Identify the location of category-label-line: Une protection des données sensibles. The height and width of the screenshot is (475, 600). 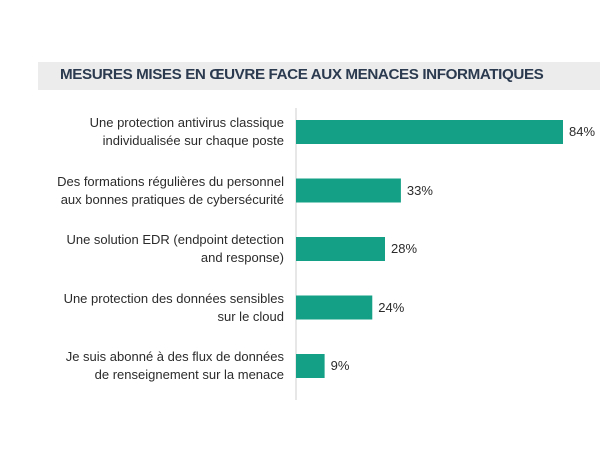
(173, 298).